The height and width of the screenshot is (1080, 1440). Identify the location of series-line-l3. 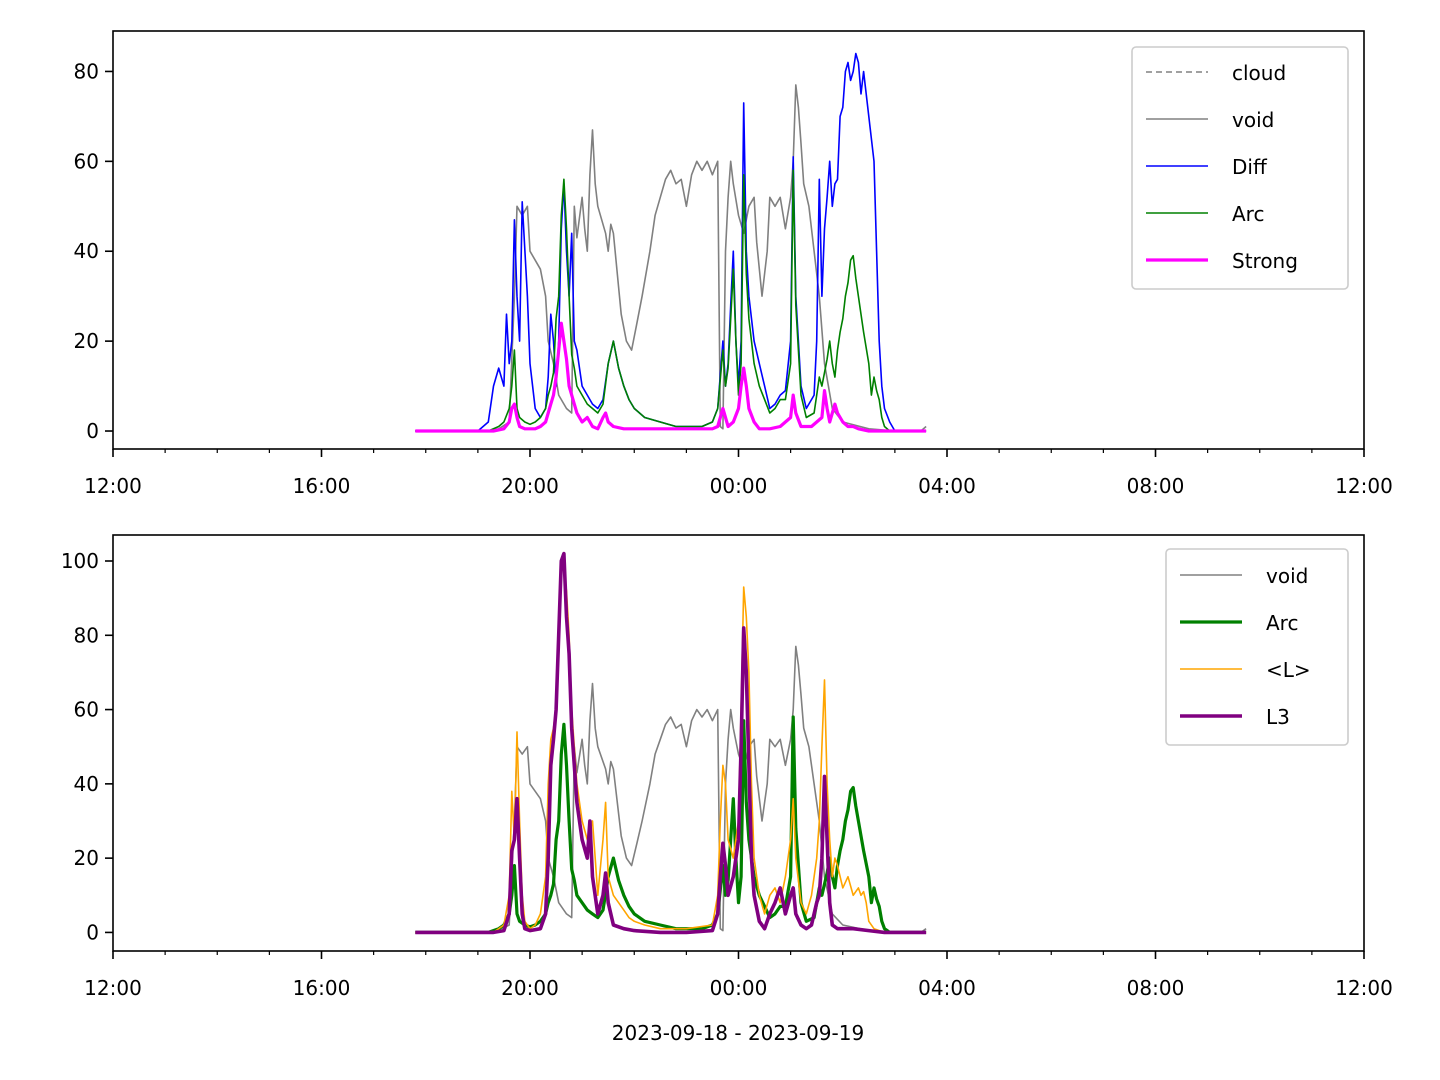
(671, 743).